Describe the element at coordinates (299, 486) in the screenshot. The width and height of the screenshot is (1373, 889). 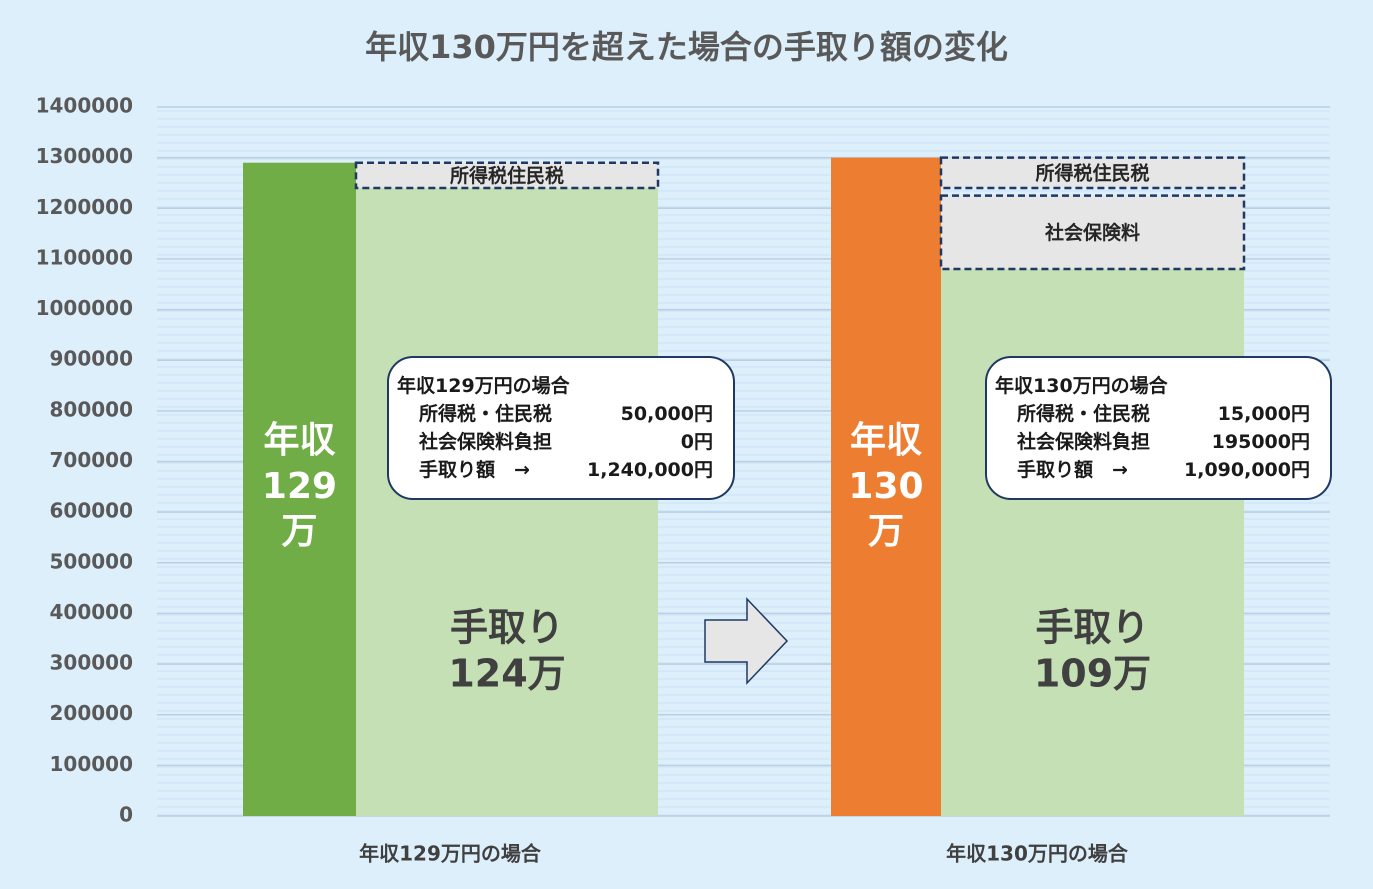
I see `gross-bar-label: 129` at that location.